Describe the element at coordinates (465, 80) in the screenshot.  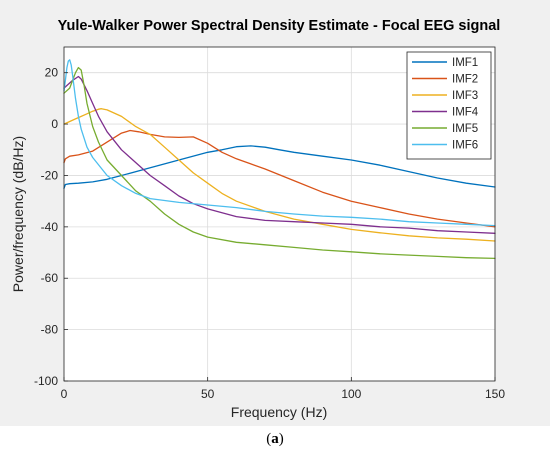
I see `legend-label: IMF2` at that location.